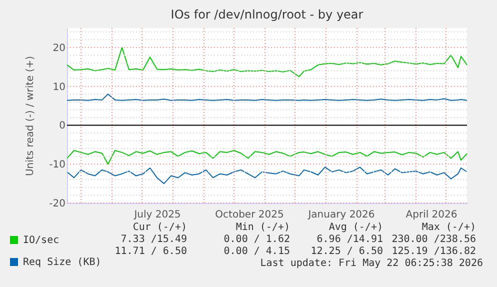  I want to click on x-tick-label: April 2026, so click(432, 215).